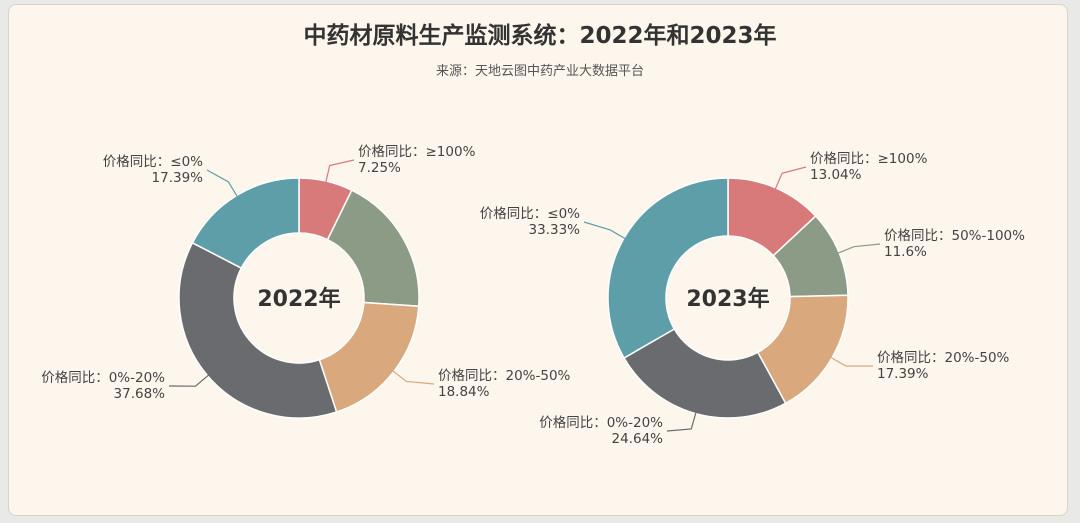 This screenshot has height=523, width=1080. Describe the element at coordinates (903, 374) in the screenshot. I see `donut-2-value-r20_50: 17.39%` at that location.